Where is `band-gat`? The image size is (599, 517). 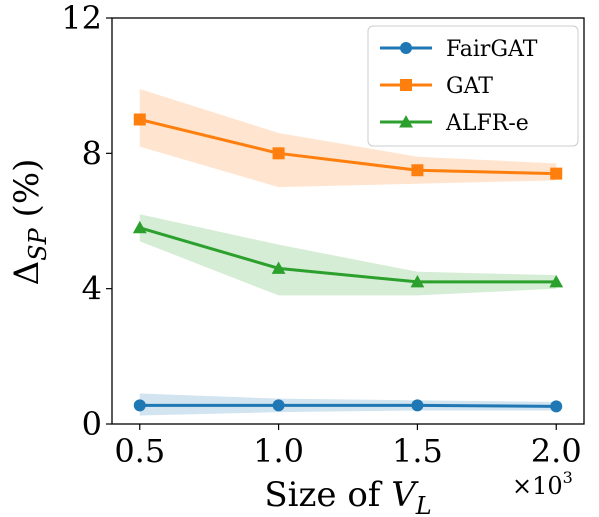 band-gat is located at coordinates (348, 138).